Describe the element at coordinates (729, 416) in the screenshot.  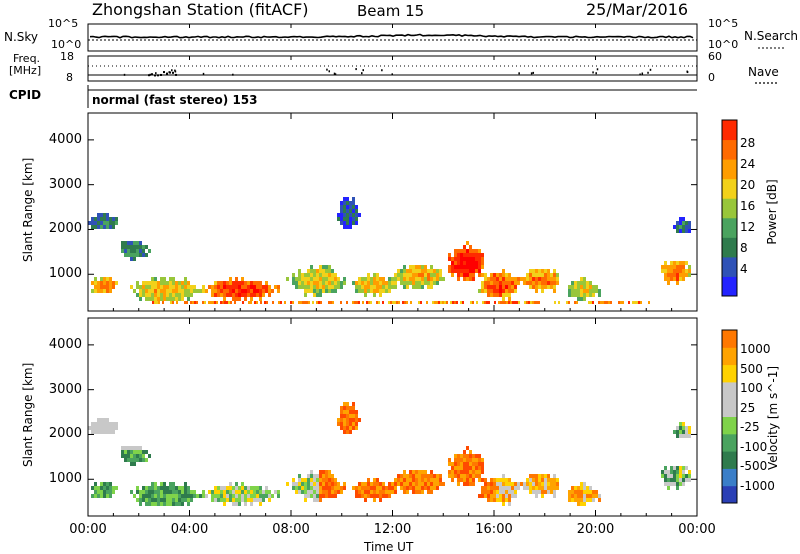
I see `velocity-colorbar-frame` at that location.